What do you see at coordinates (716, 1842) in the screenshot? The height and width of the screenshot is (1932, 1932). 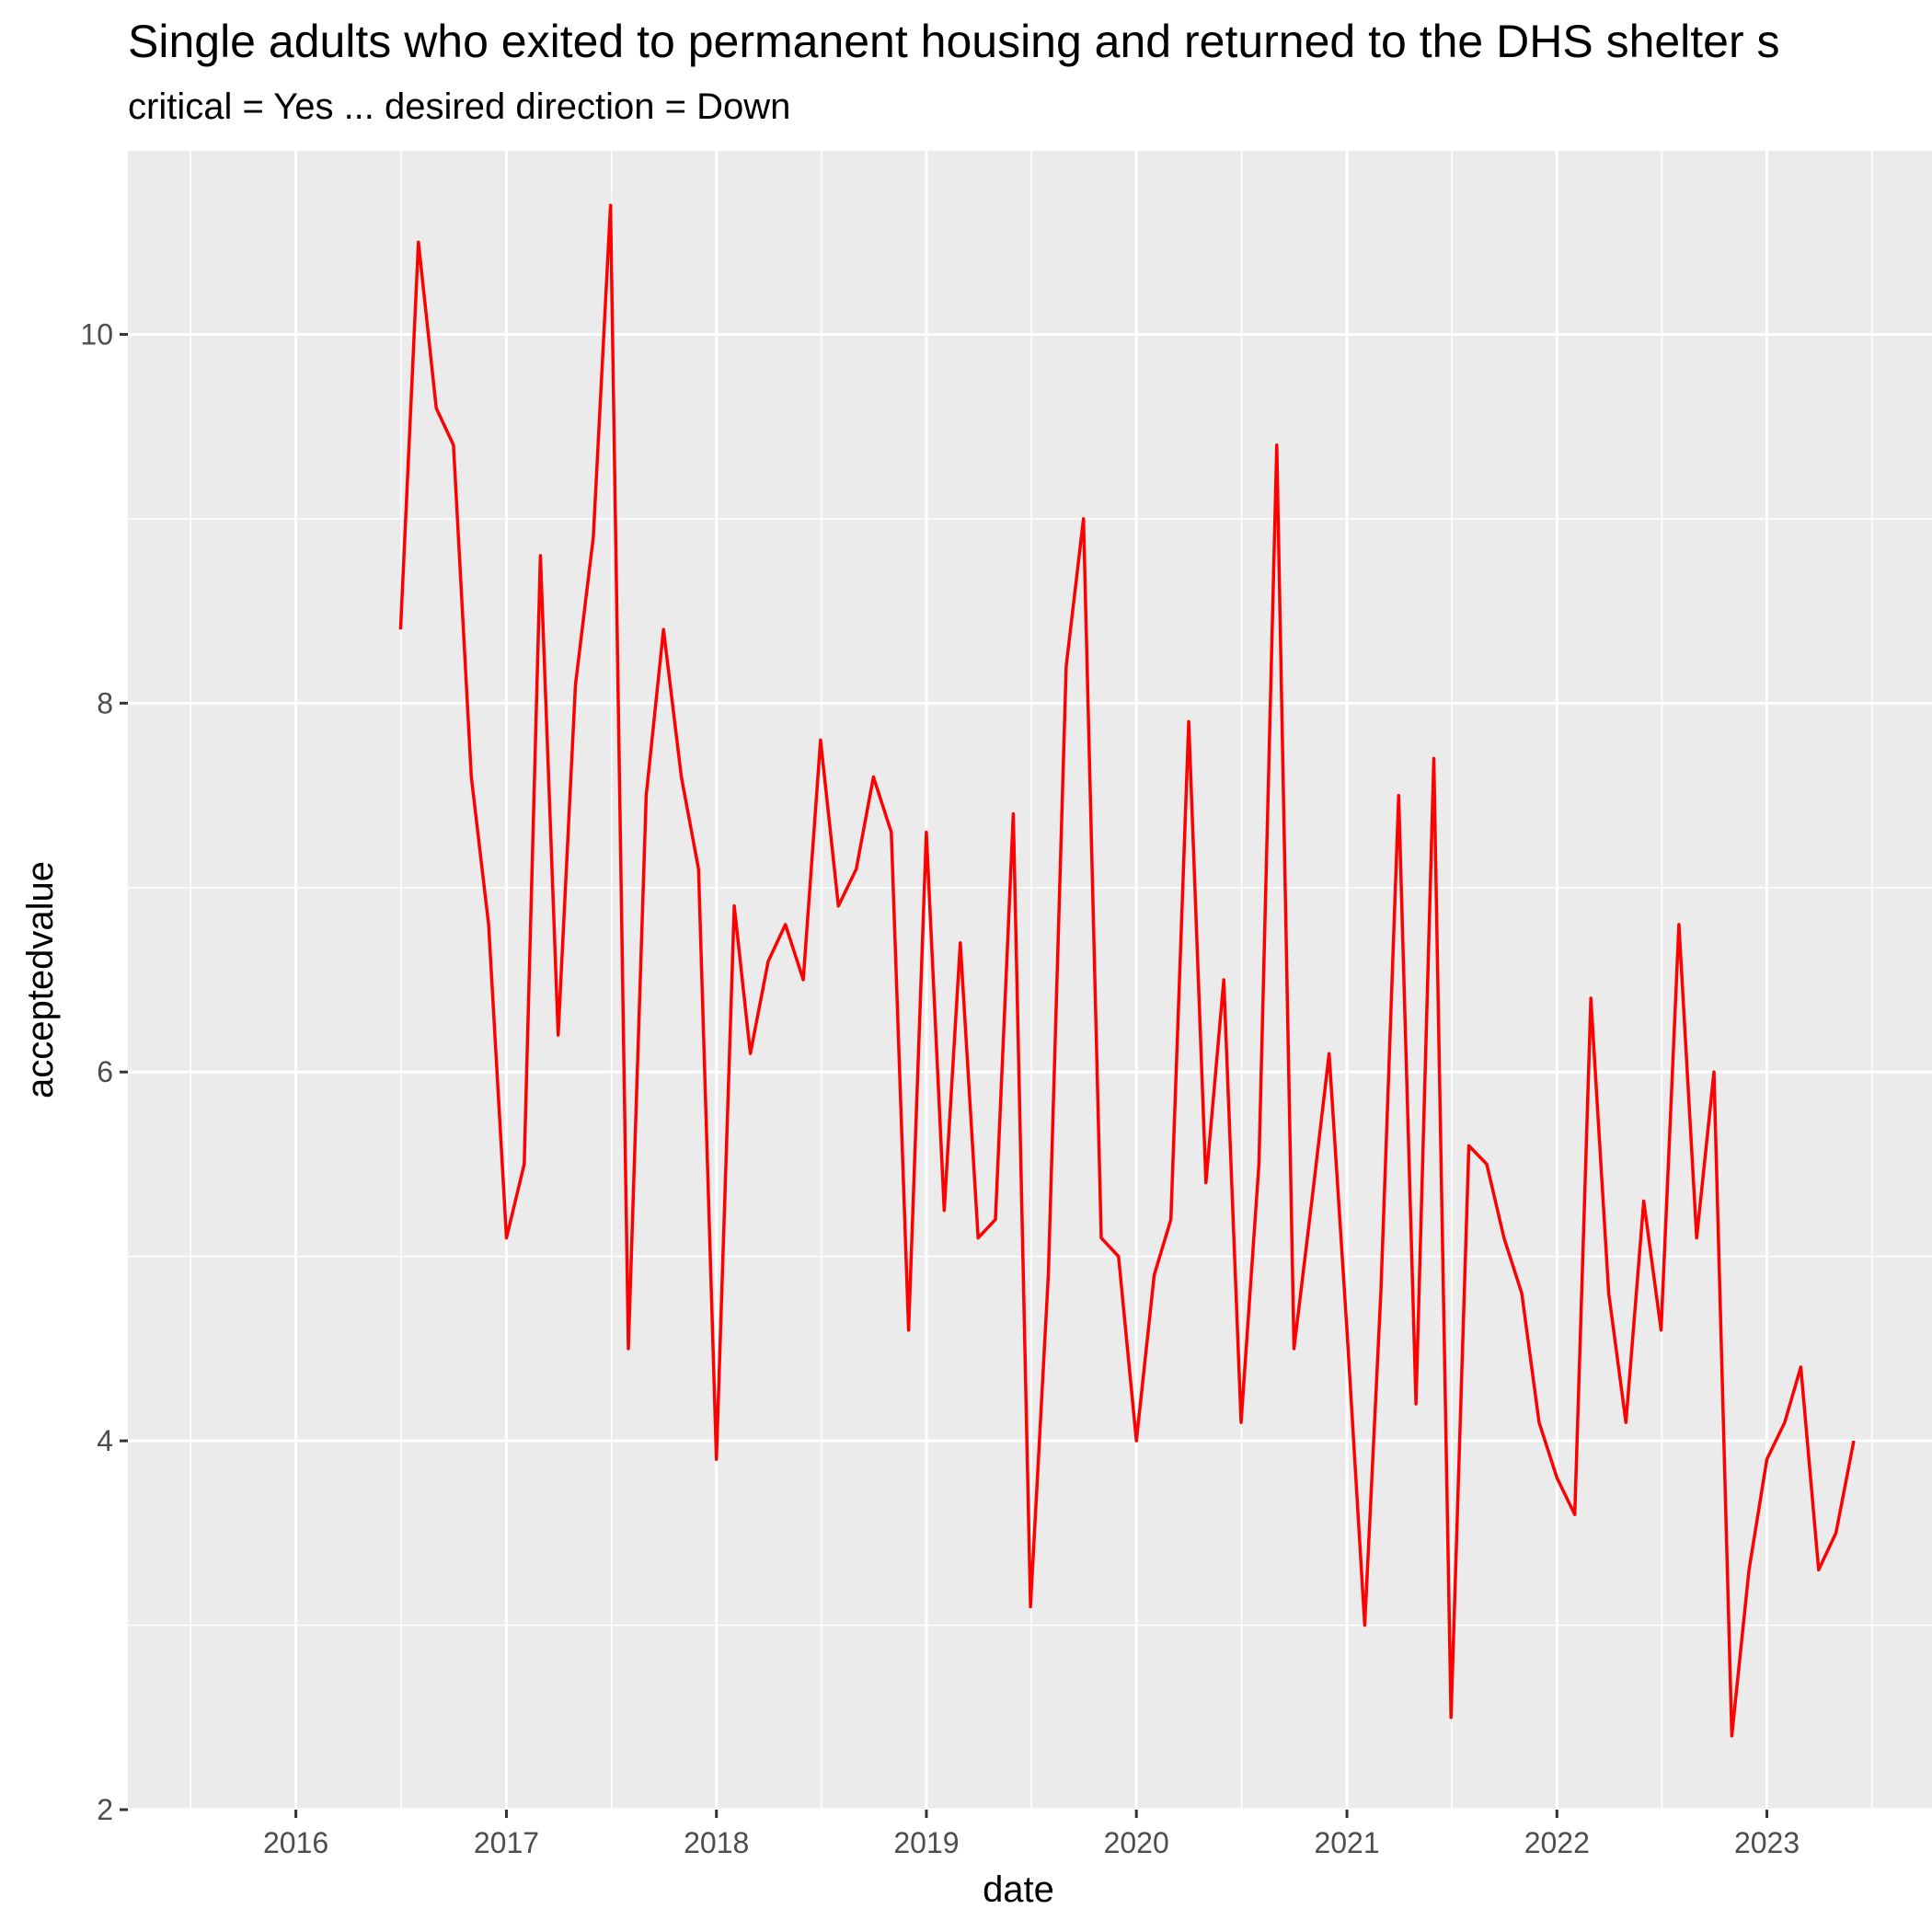 I see `x-tick-label: 2018` at bounding box center [716, 1842].